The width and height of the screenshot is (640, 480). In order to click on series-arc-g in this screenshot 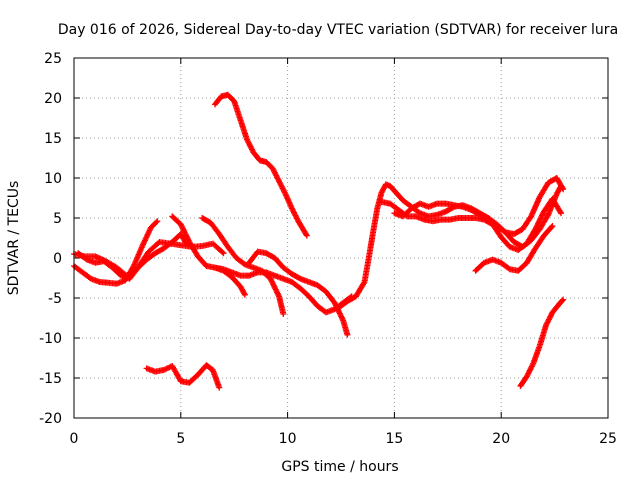, I will do `click(260, 165)`.